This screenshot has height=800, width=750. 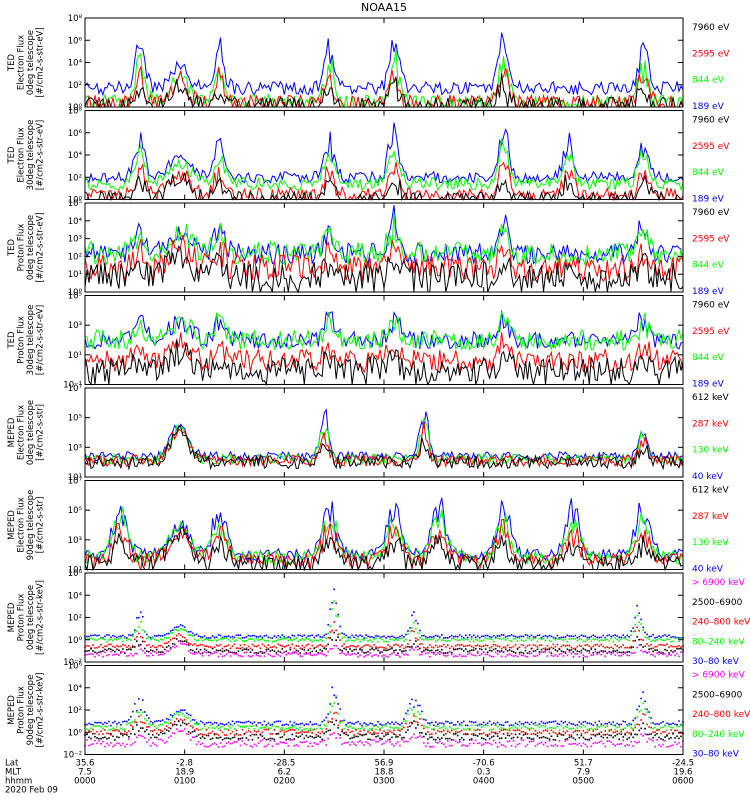 I want to click on y-tick-label: 10¹, so click(x=75, y=275).